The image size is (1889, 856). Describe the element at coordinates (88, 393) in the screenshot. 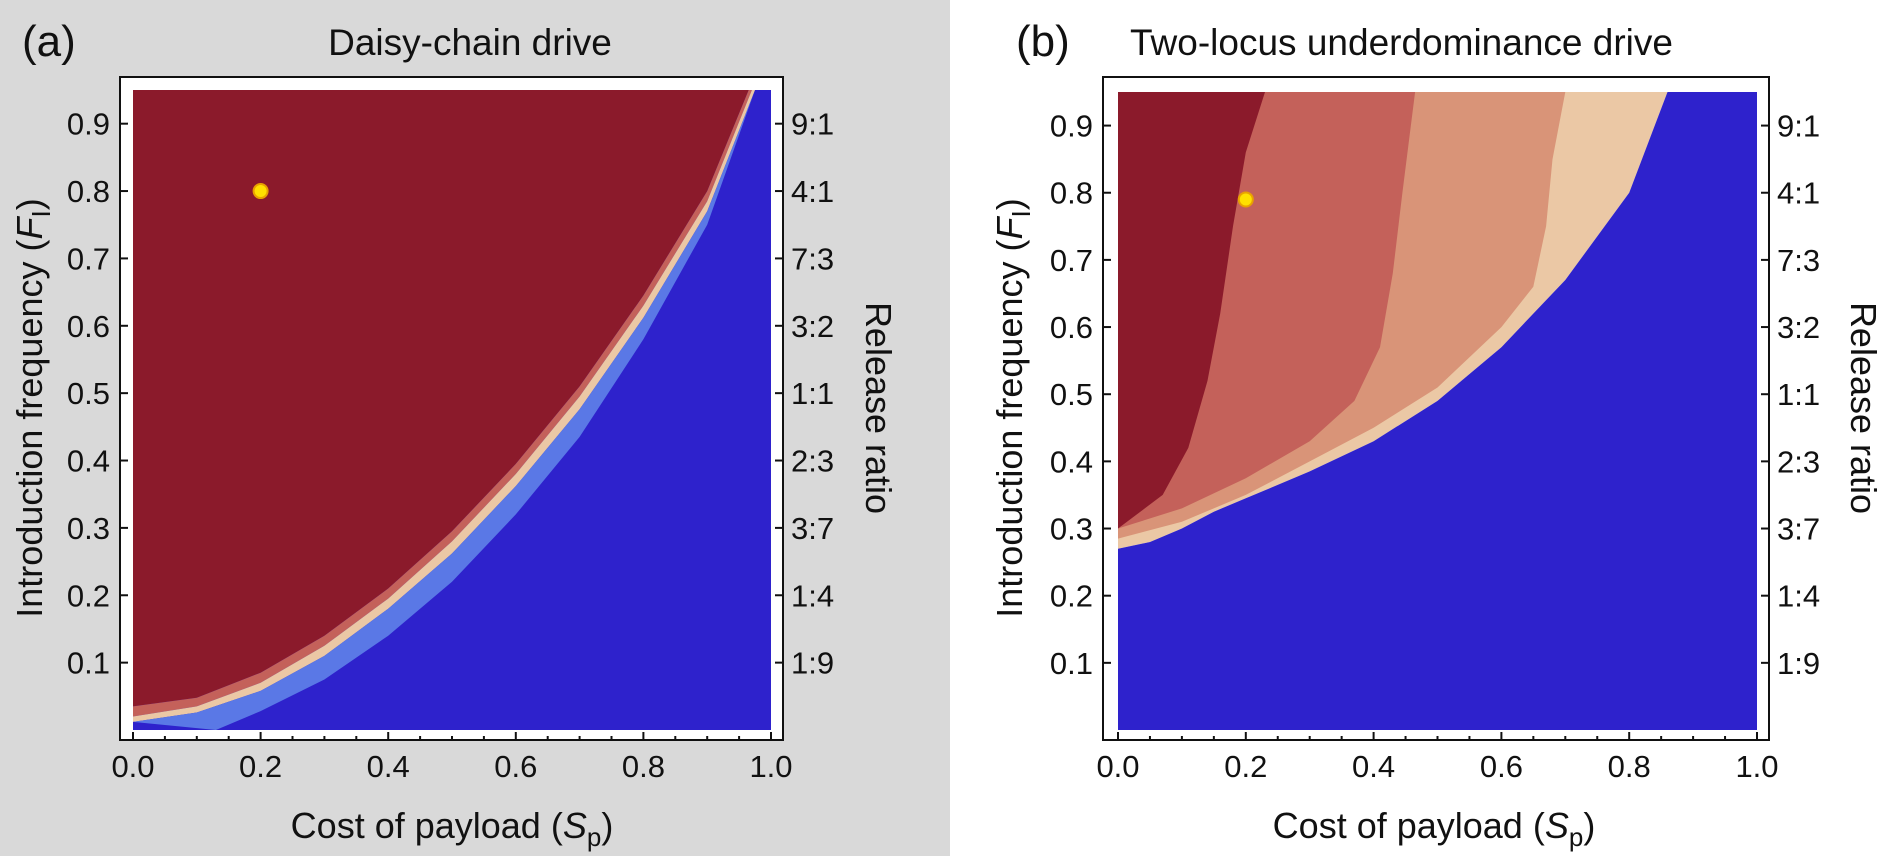

I see `panel-a-ytick-label: 0.5` at that location.